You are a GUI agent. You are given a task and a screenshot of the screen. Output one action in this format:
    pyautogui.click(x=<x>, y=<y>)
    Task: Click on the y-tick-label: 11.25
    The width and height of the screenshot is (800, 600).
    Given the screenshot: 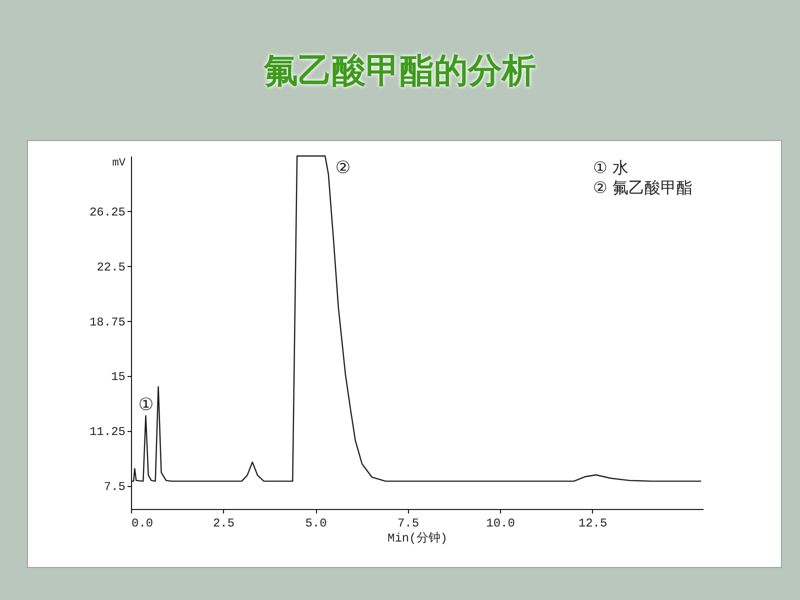 What is the action you would take?
    pyautogui.click(x=107, y=432)
    